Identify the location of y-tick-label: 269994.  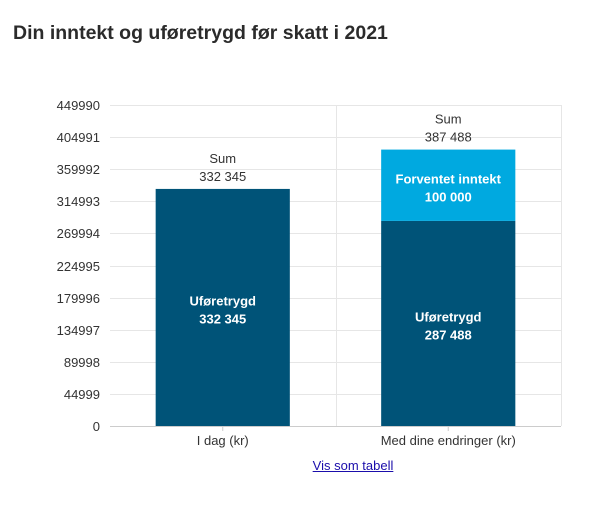
(78, 233).